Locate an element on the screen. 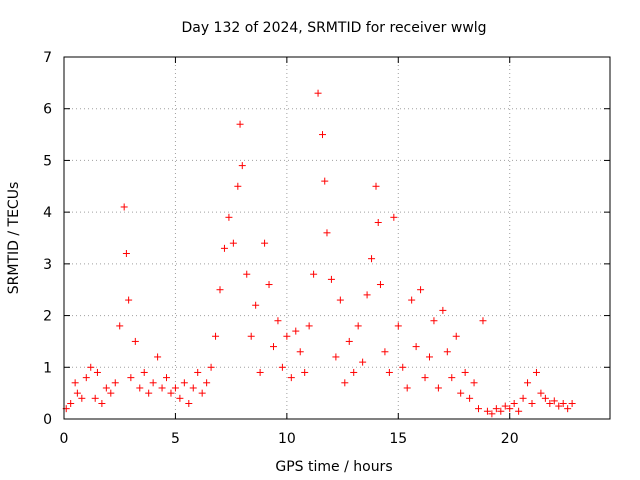 This screenshot has width=640, height=480. x-tick-label: 5 is located at coordinates (175, 439).